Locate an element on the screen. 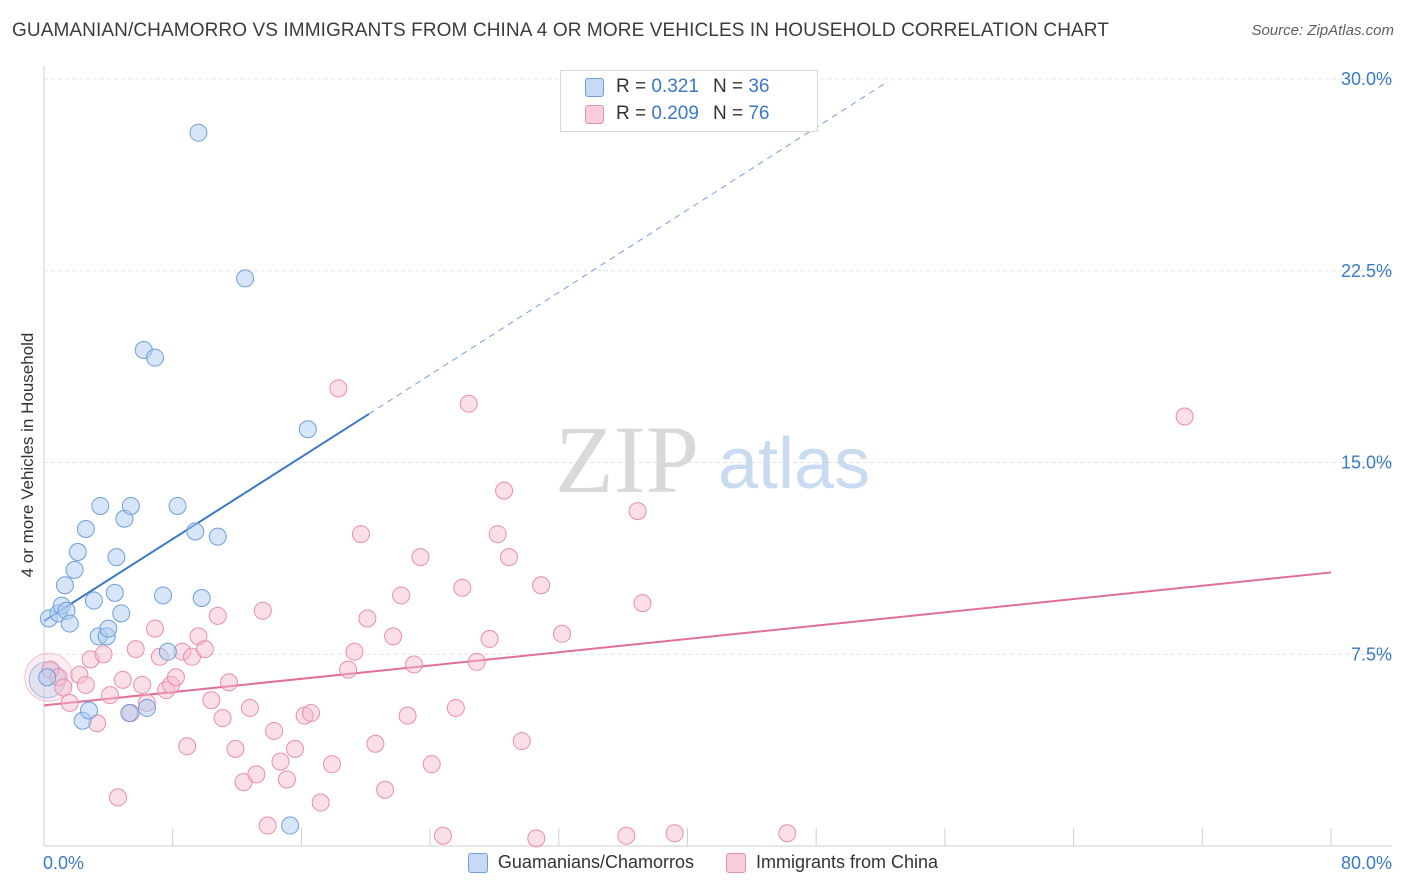 This screenshot has width=1406, height=892. trendline-guamanian-extension is located at coordinates (626, 249).